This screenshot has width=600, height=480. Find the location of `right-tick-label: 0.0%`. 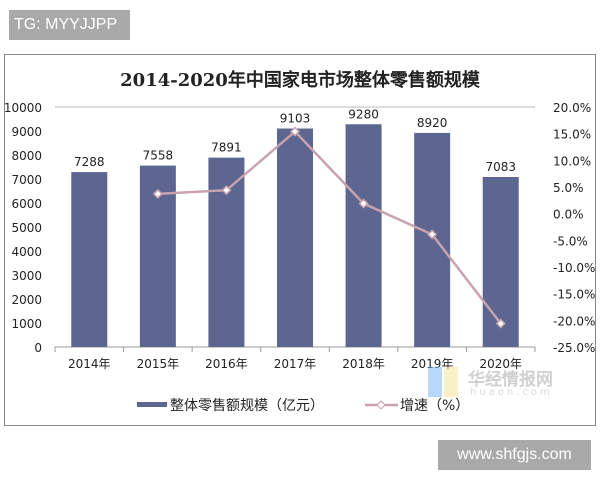

right-tick-label: 0.0% is located at coordinates (568, 215).